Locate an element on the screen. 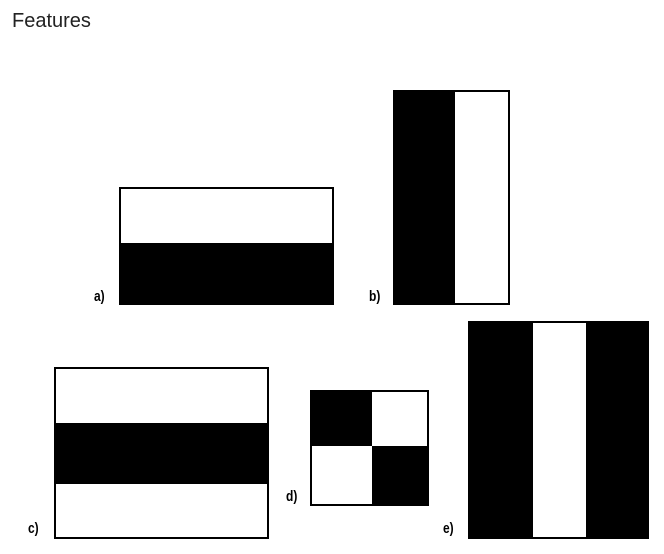  feature-a-label: a) is located at coordinates (99, 296).